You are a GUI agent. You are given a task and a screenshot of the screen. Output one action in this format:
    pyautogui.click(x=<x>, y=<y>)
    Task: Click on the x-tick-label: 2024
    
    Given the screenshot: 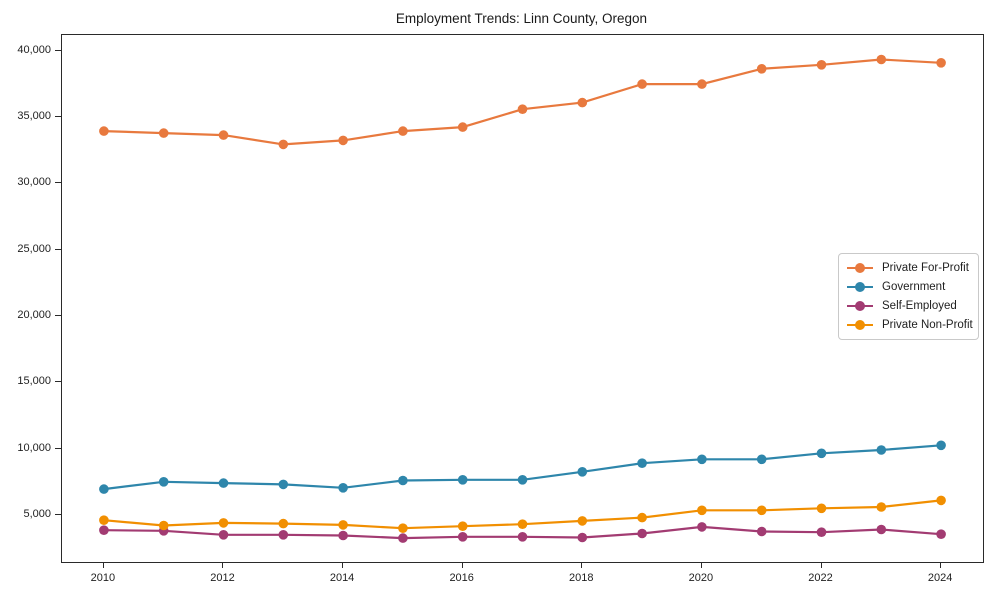 What is the action you would take?
    pyautogui.click(x=940, y=578)
    